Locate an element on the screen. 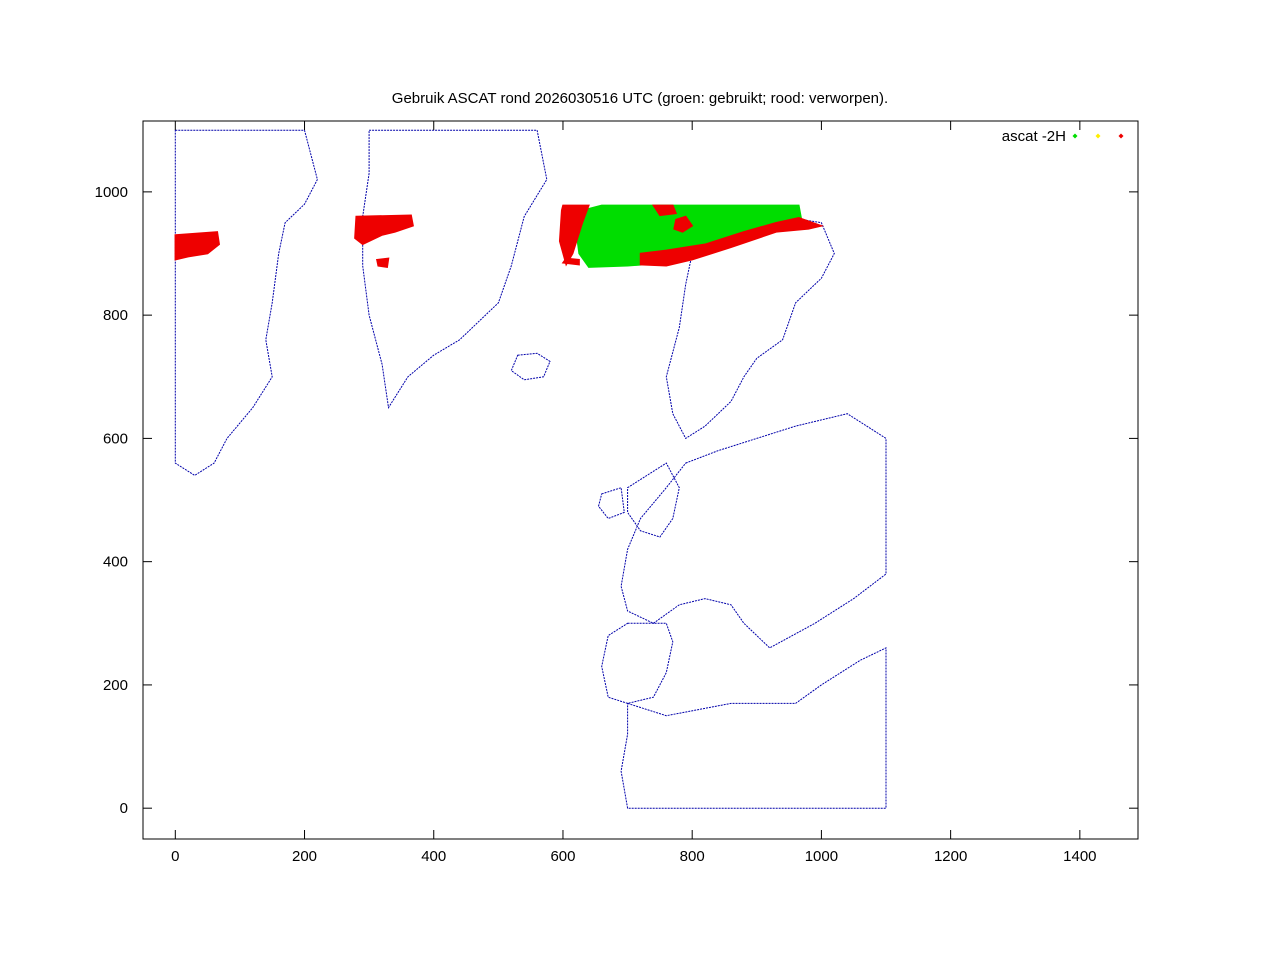 The width and height of the screenshot is (1280, 960). y-tick-label: 0 is located at coordinates (124, 808).